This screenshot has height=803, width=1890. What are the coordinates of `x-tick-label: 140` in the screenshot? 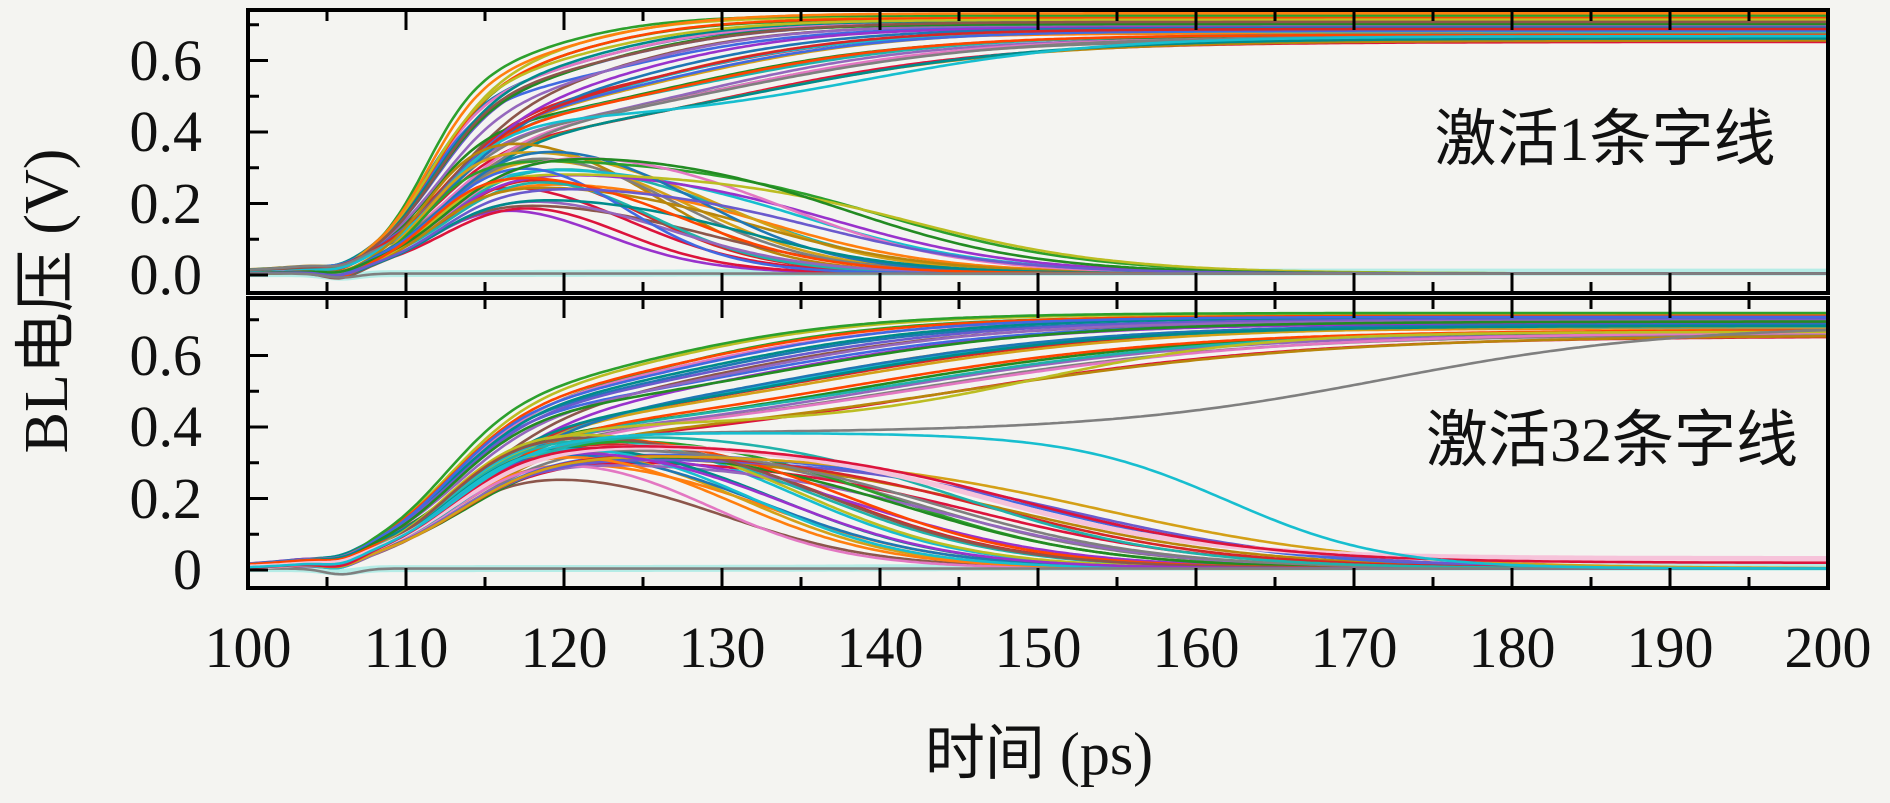 It's located at (880, 647).